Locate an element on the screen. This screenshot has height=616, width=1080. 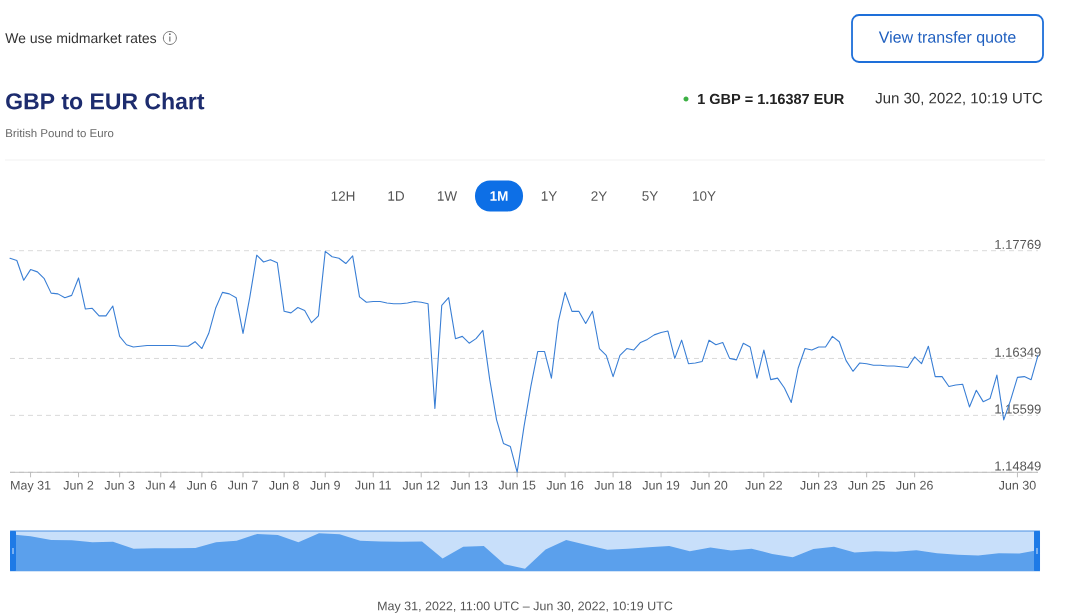
x-tick-label: Jun 19 is located at coordinates (661, 485).